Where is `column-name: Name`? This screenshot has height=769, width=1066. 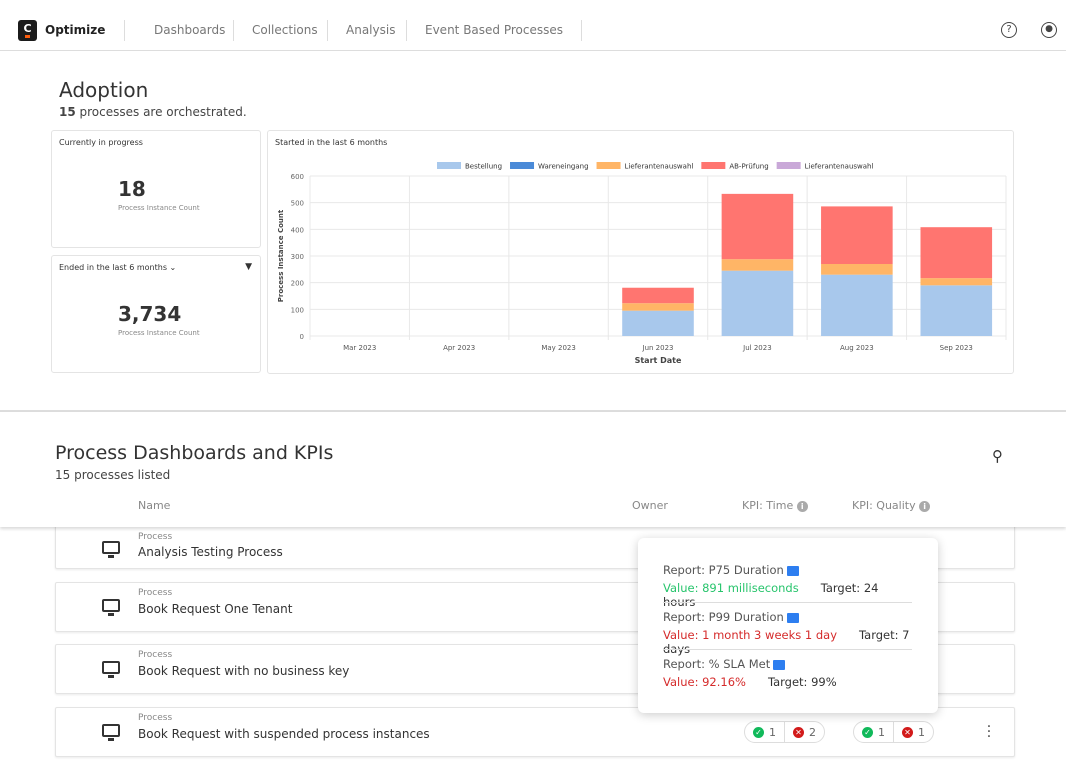 column-name: Name is located at coordinates (154, 505).